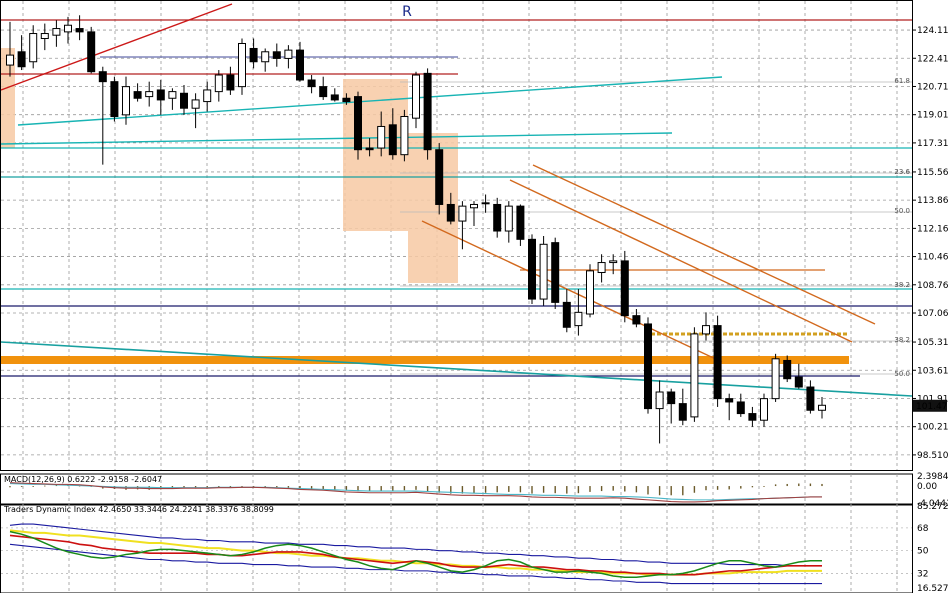 This screenshot has width=948, height=593. I want to click on tdi-pane-border, so click(456, 548).